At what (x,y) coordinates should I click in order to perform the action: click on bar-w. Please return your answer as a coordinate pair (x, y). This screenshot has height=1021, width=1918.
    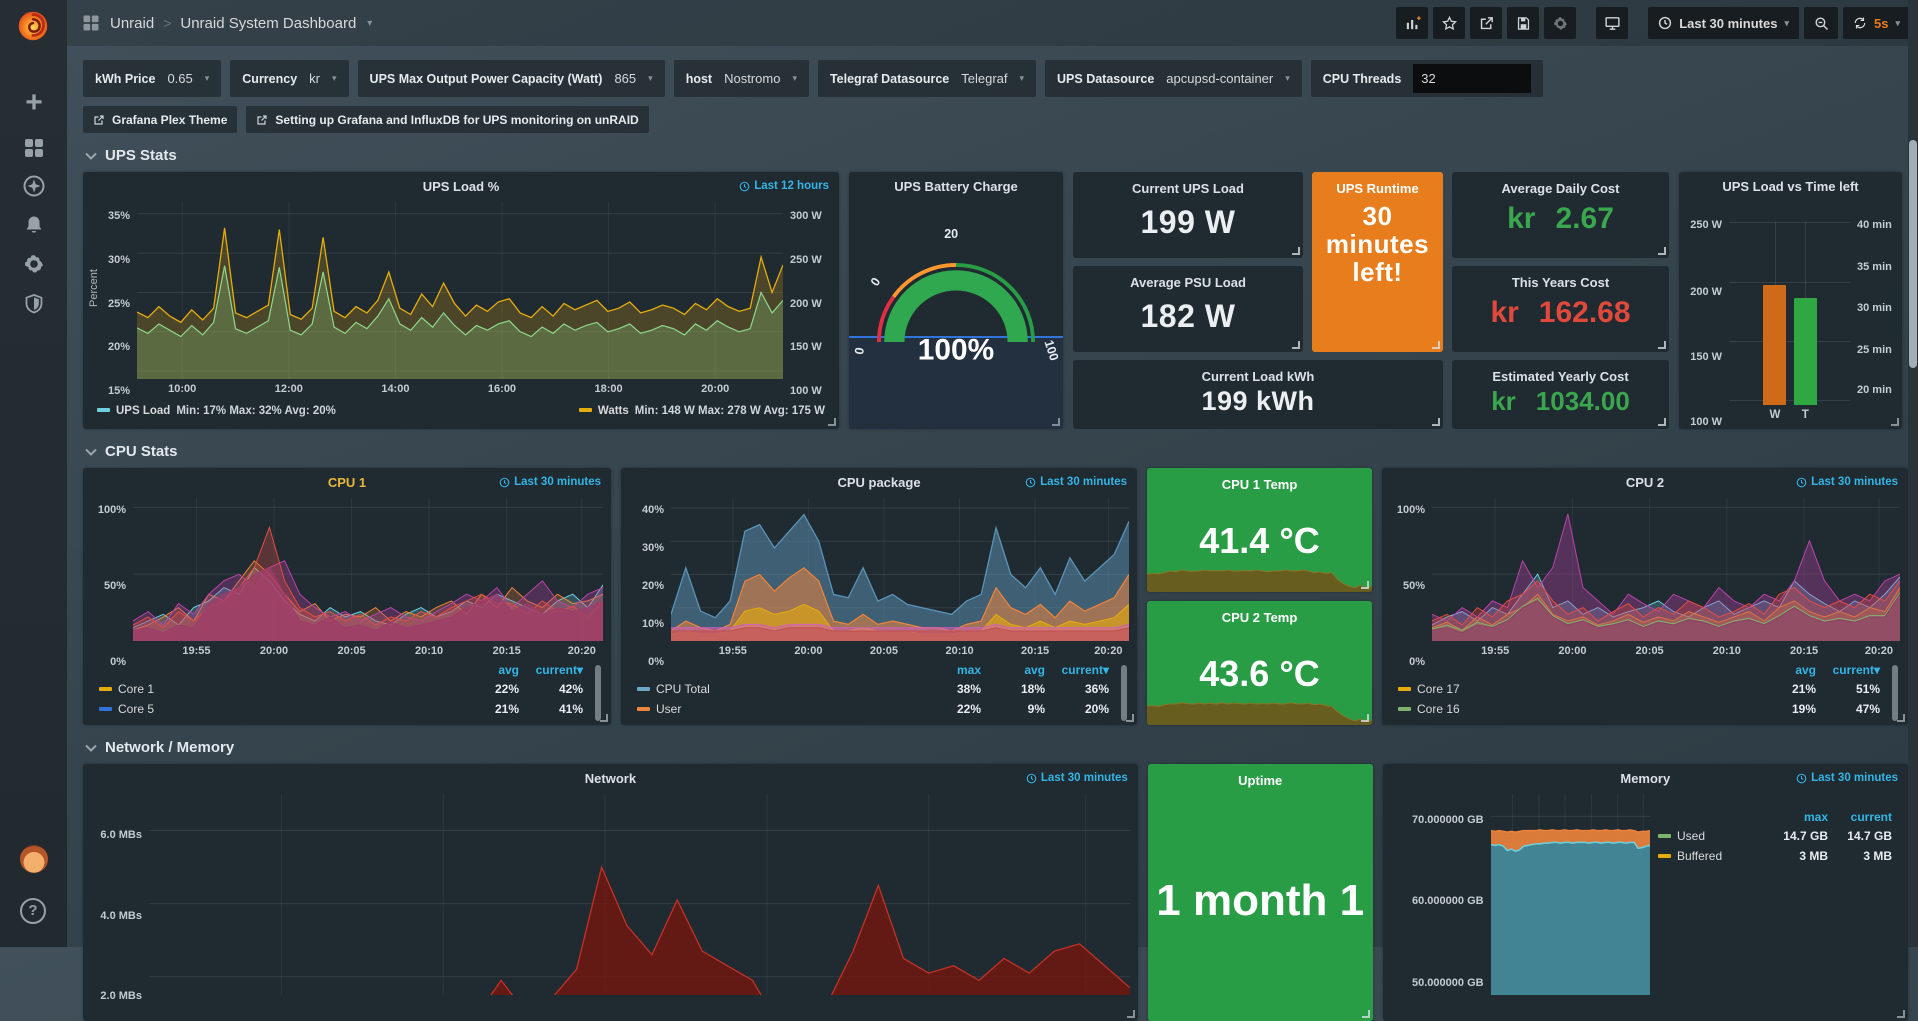
    Looking at the image, I should click on (1774, 345).